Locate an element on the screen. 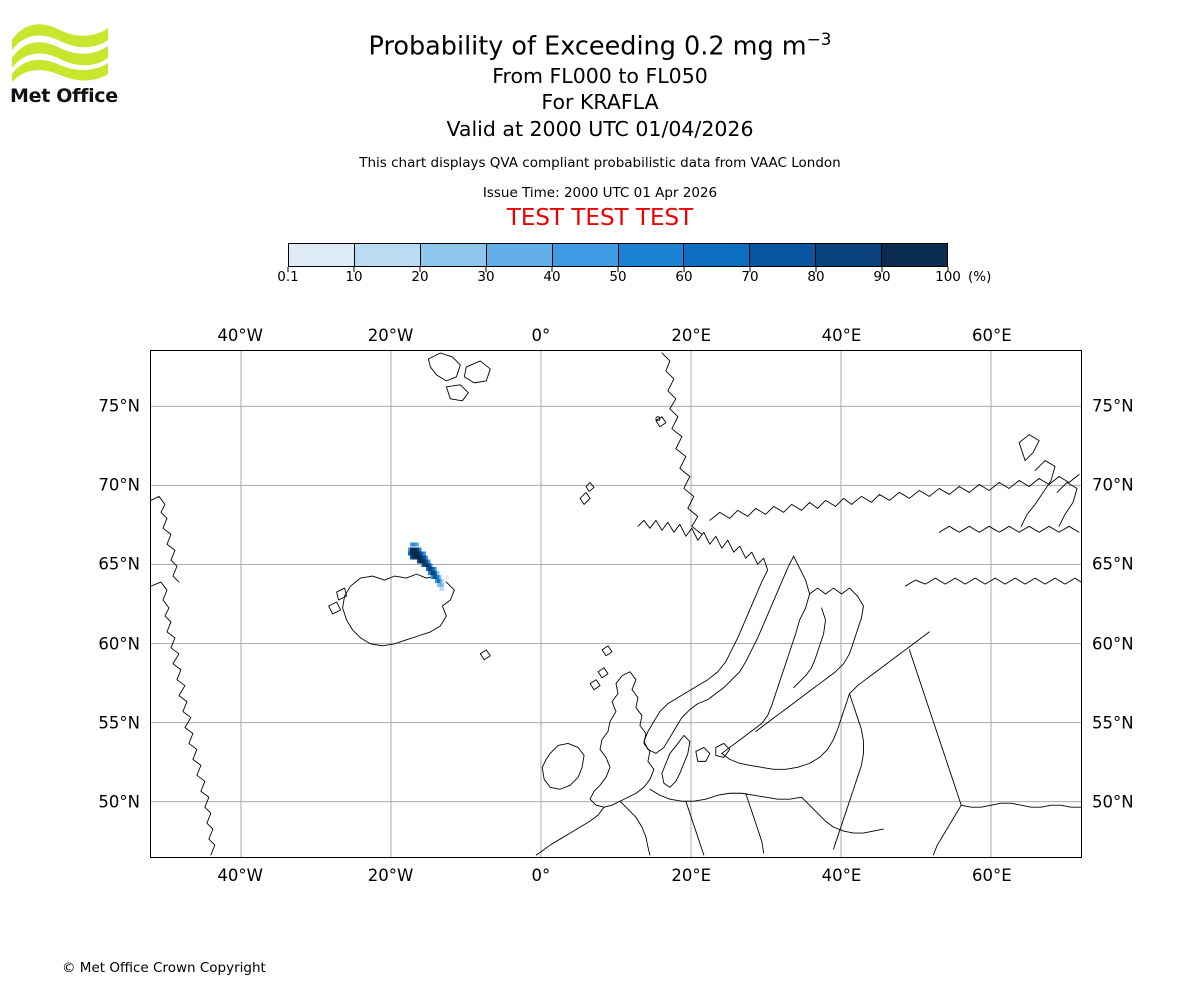 The width and height of the screenshot is (1200, 1000). colorbar-tick-label-2: 20 is located at coordinates (420, 277).